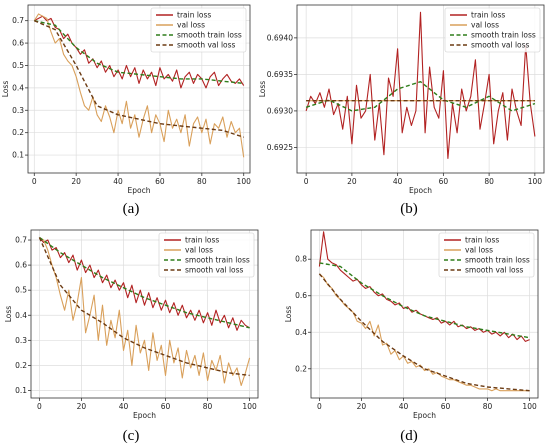  Describe the element at coordinates (131, 436) in the screenshot. I see `panel-label: (c)` at that location.